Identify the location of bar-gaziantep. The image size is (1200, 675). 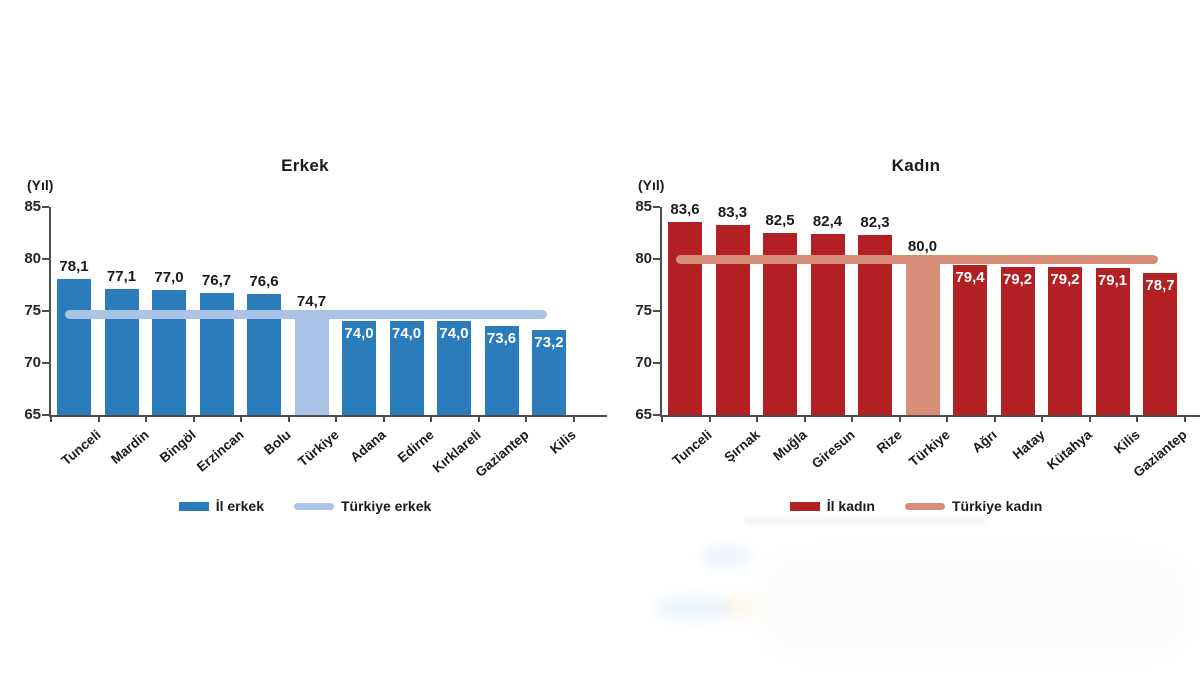
(501, 370).